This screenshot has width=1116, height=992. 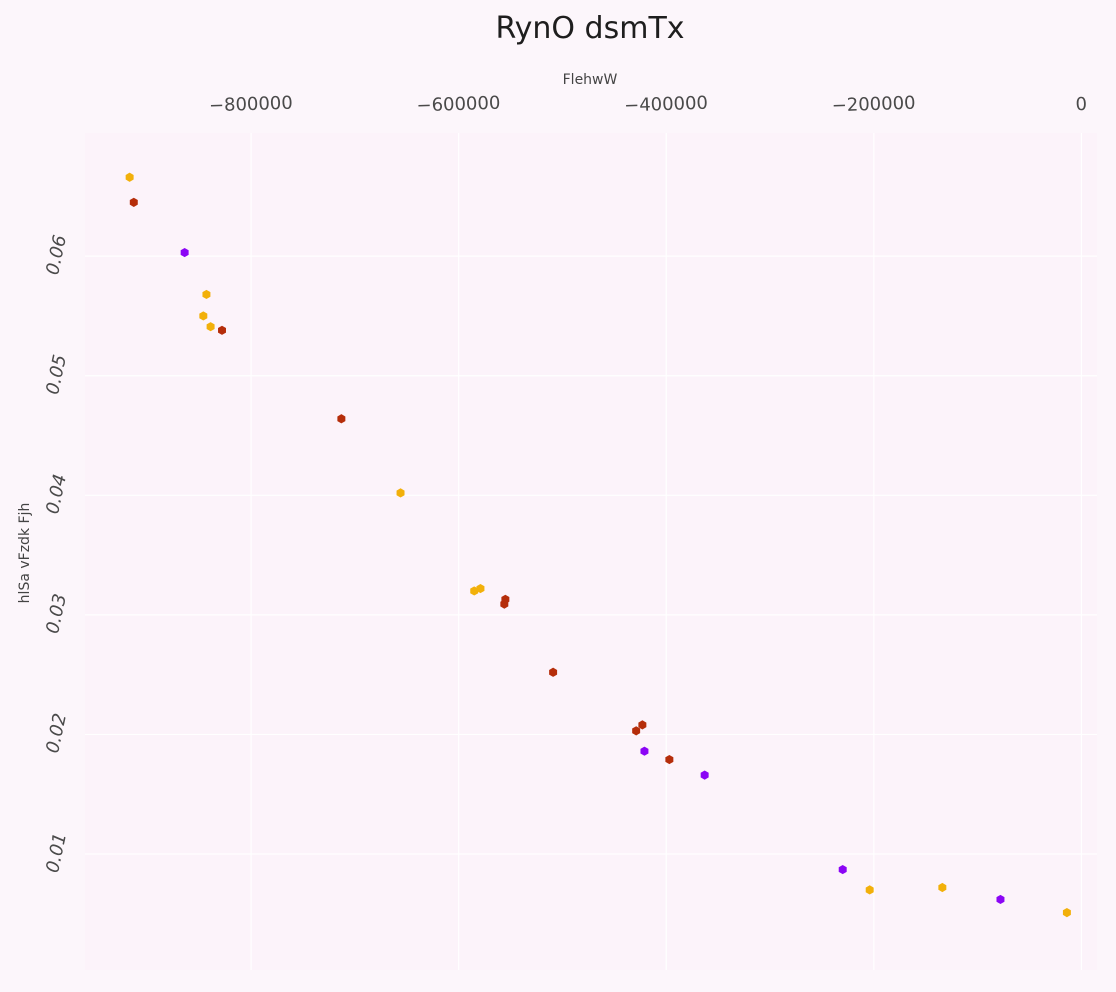 What do you see at coordinates (56, 614) in the screenshot?
I see `y-tick-label: 0.03` at bounding box center [56, 614].